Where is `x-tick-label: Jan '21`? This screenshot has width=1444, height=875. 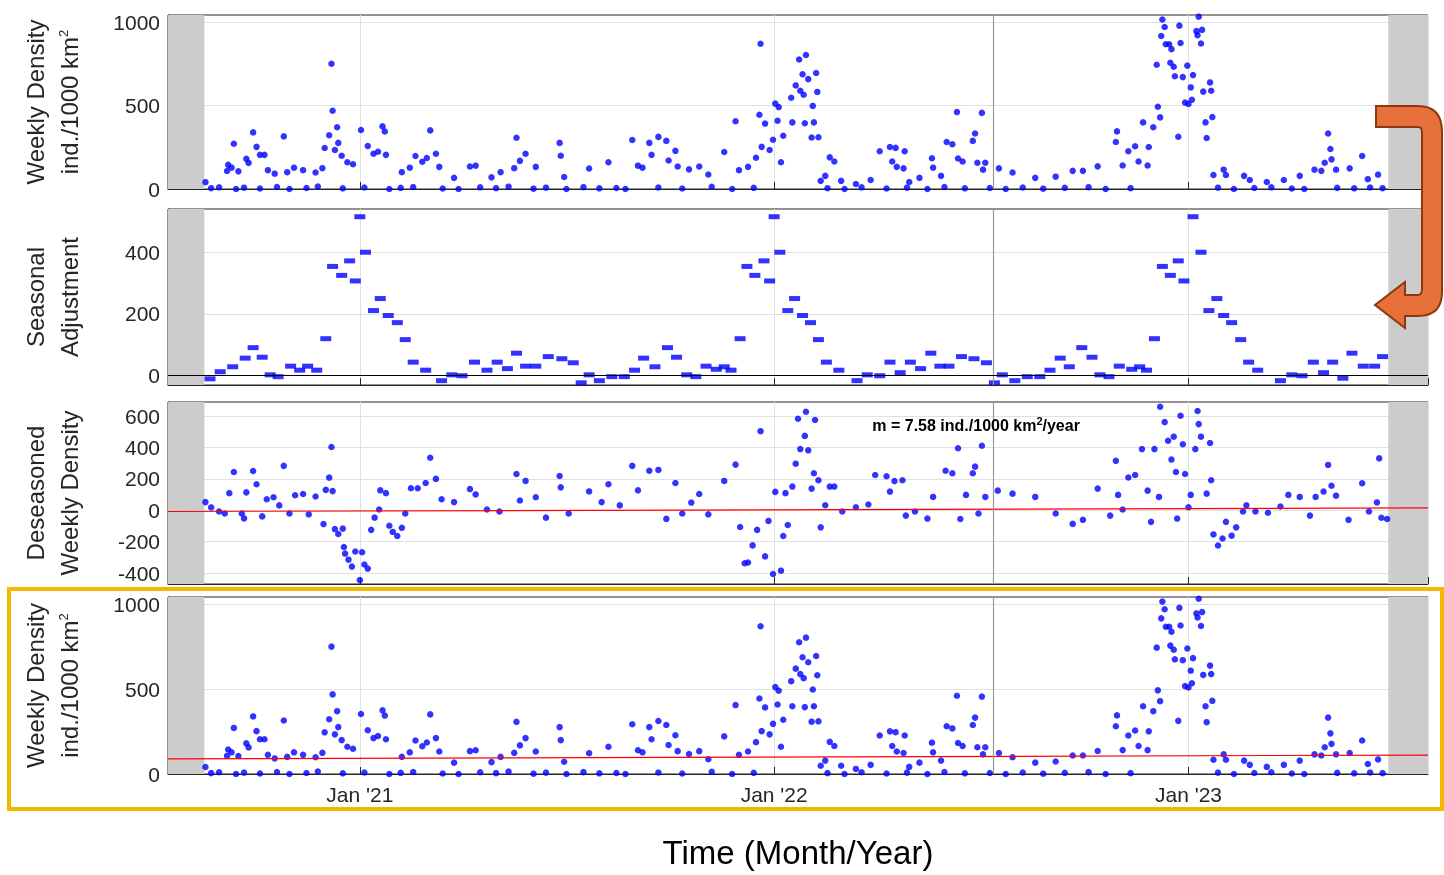 x-tick-label: Jan '21 is located at coordinates (360, 794).